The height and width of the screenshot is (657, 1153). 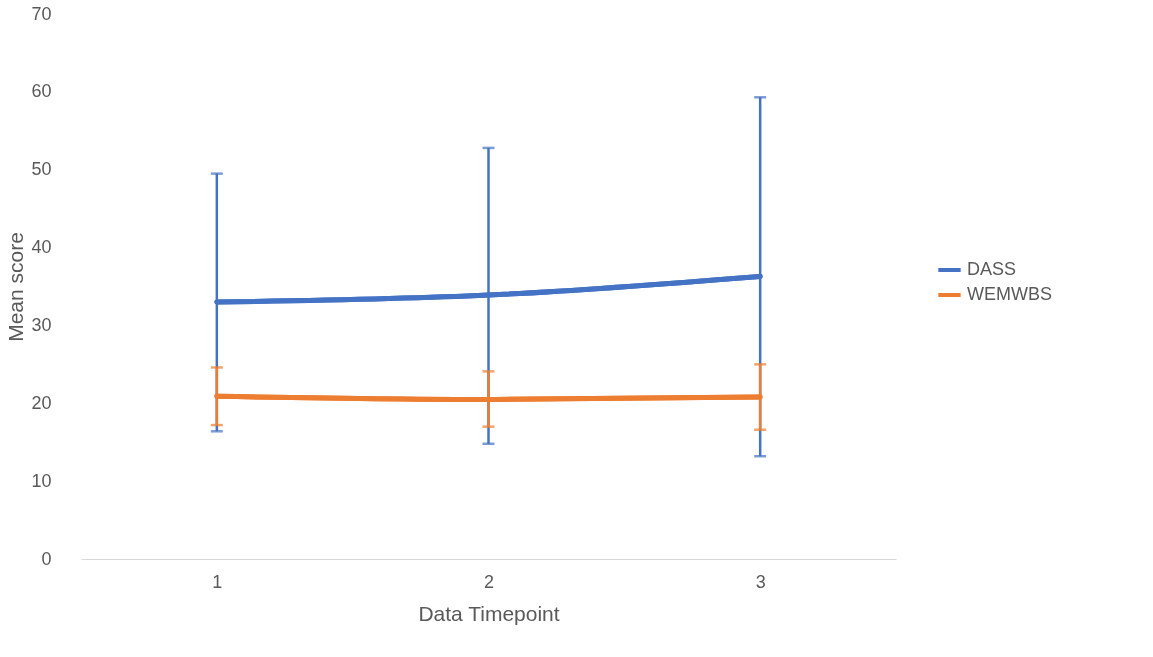 I want to click on y-axis-title: Mean score, so click(x=16, y=287).